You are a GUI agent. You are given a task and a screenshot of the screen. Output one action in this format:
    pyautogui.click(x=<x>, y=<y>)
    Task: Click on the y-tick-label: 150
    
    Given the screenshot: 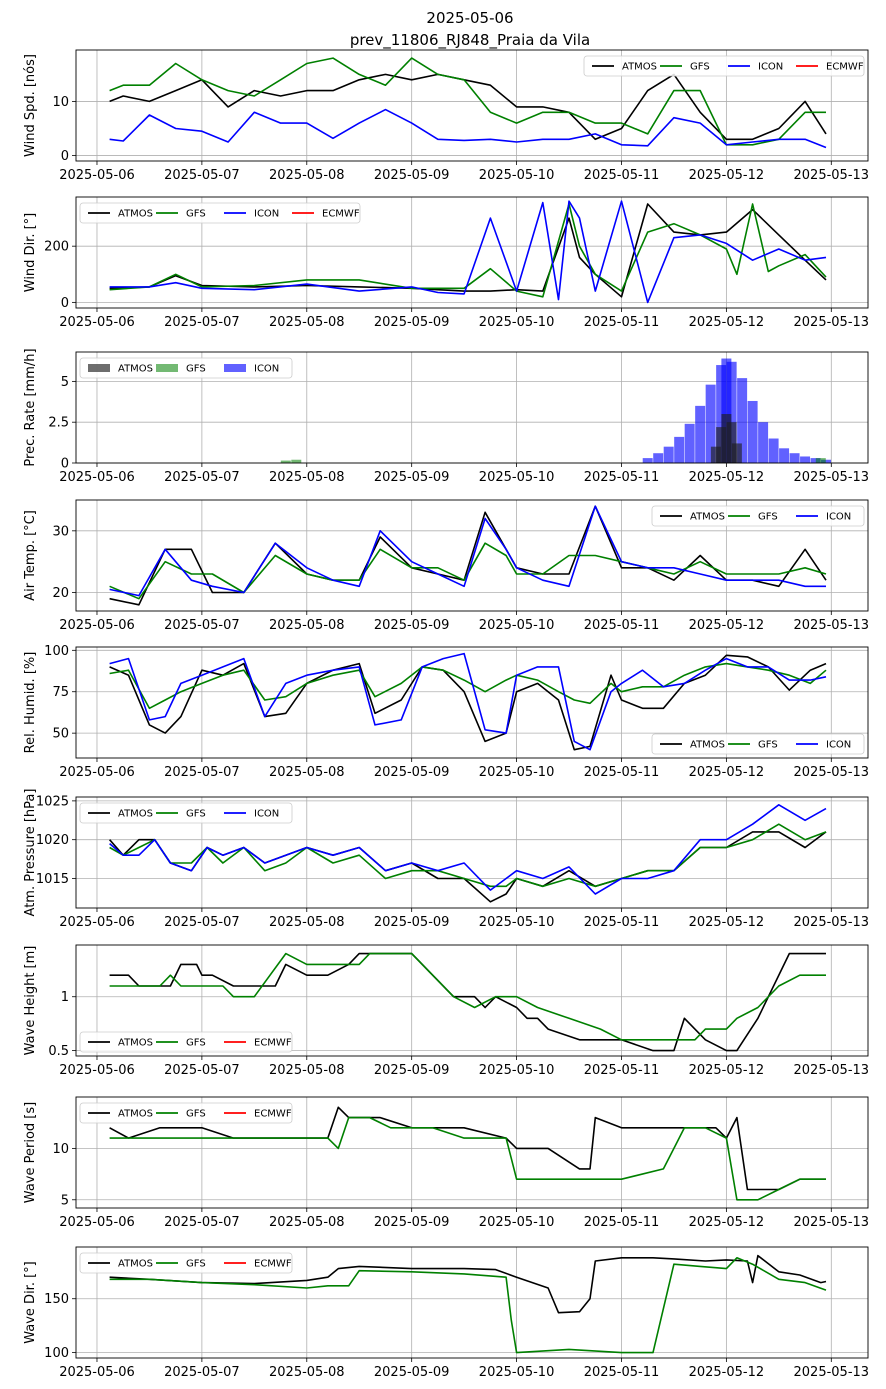 What is the action you would take?
    pyautogui.click(x=56, y=1299)
    